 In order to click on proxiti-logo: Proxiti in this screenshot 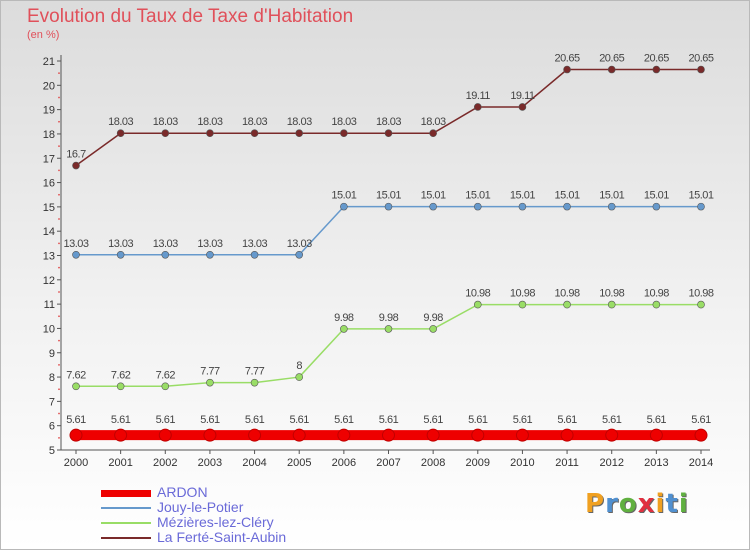, I will do `click(637, 504)`.